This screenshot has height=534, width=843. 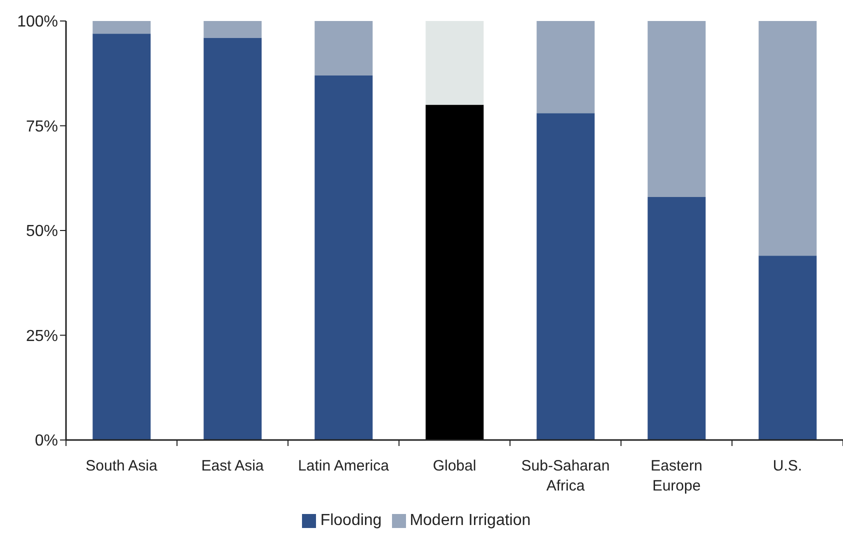 What do you see at coordinates (232, 466) in the screenshot?
I see `x-tick-label: East Asia` at bounding box center [232, 466].